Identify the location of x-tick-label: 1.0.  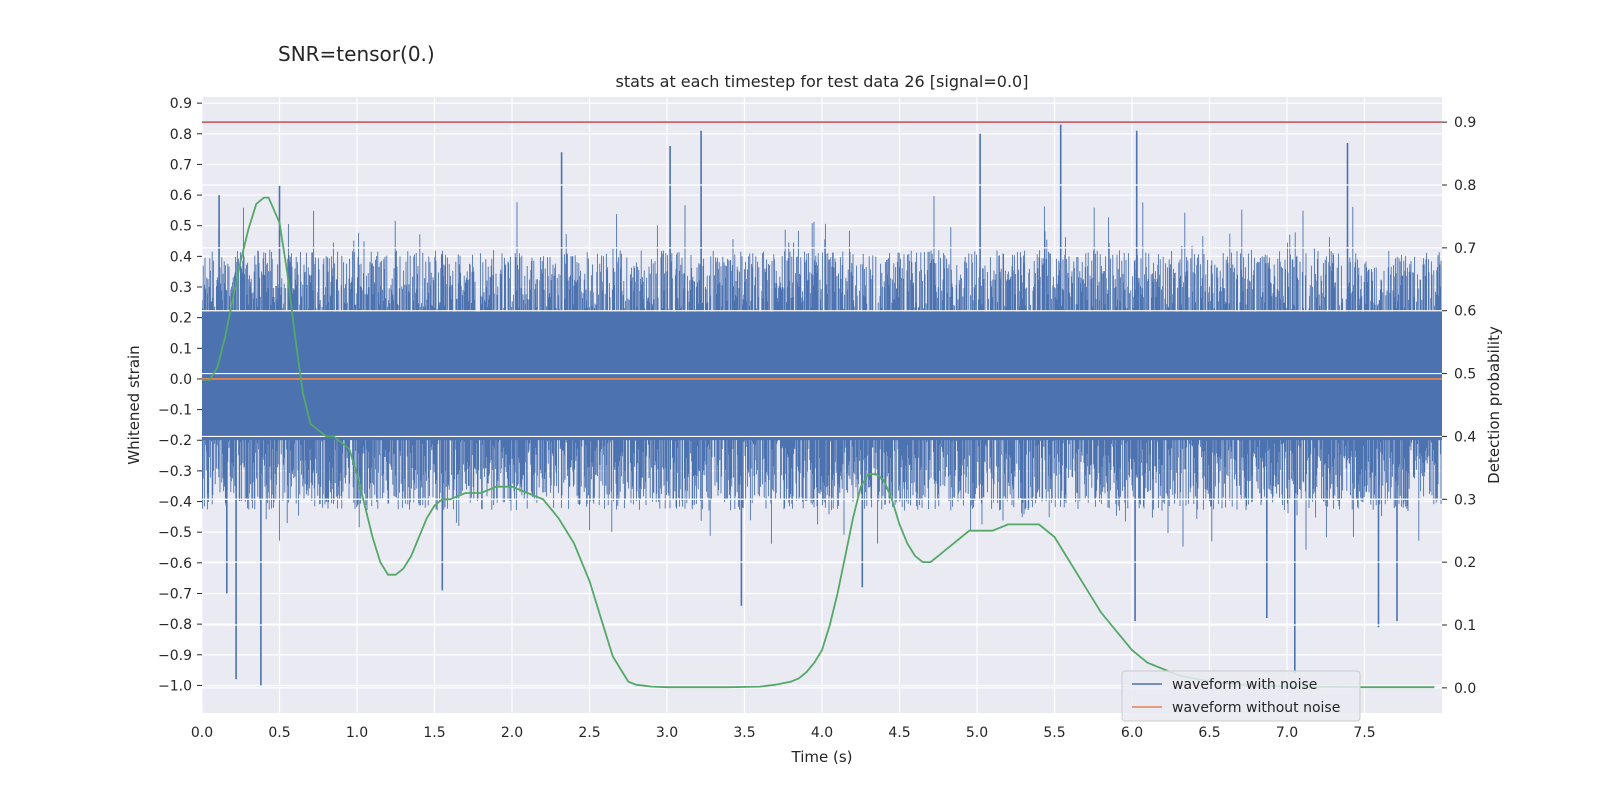
(357, 733).